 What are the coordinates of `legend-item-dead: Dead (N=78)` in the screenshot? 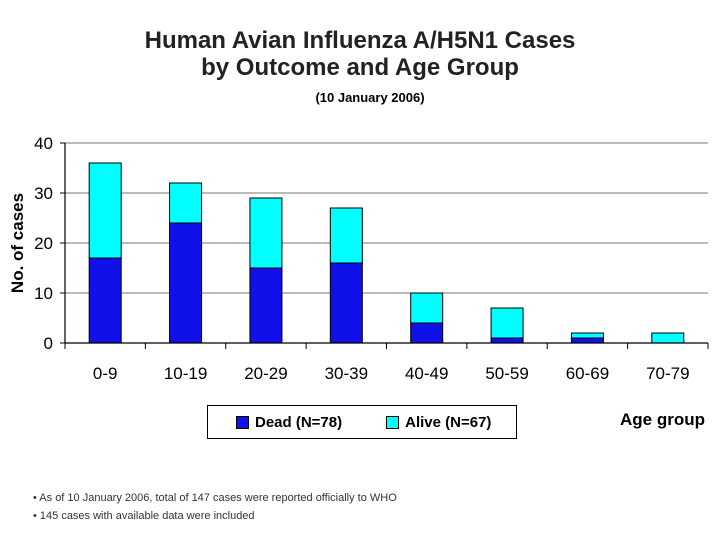 It's located at (289, 422).